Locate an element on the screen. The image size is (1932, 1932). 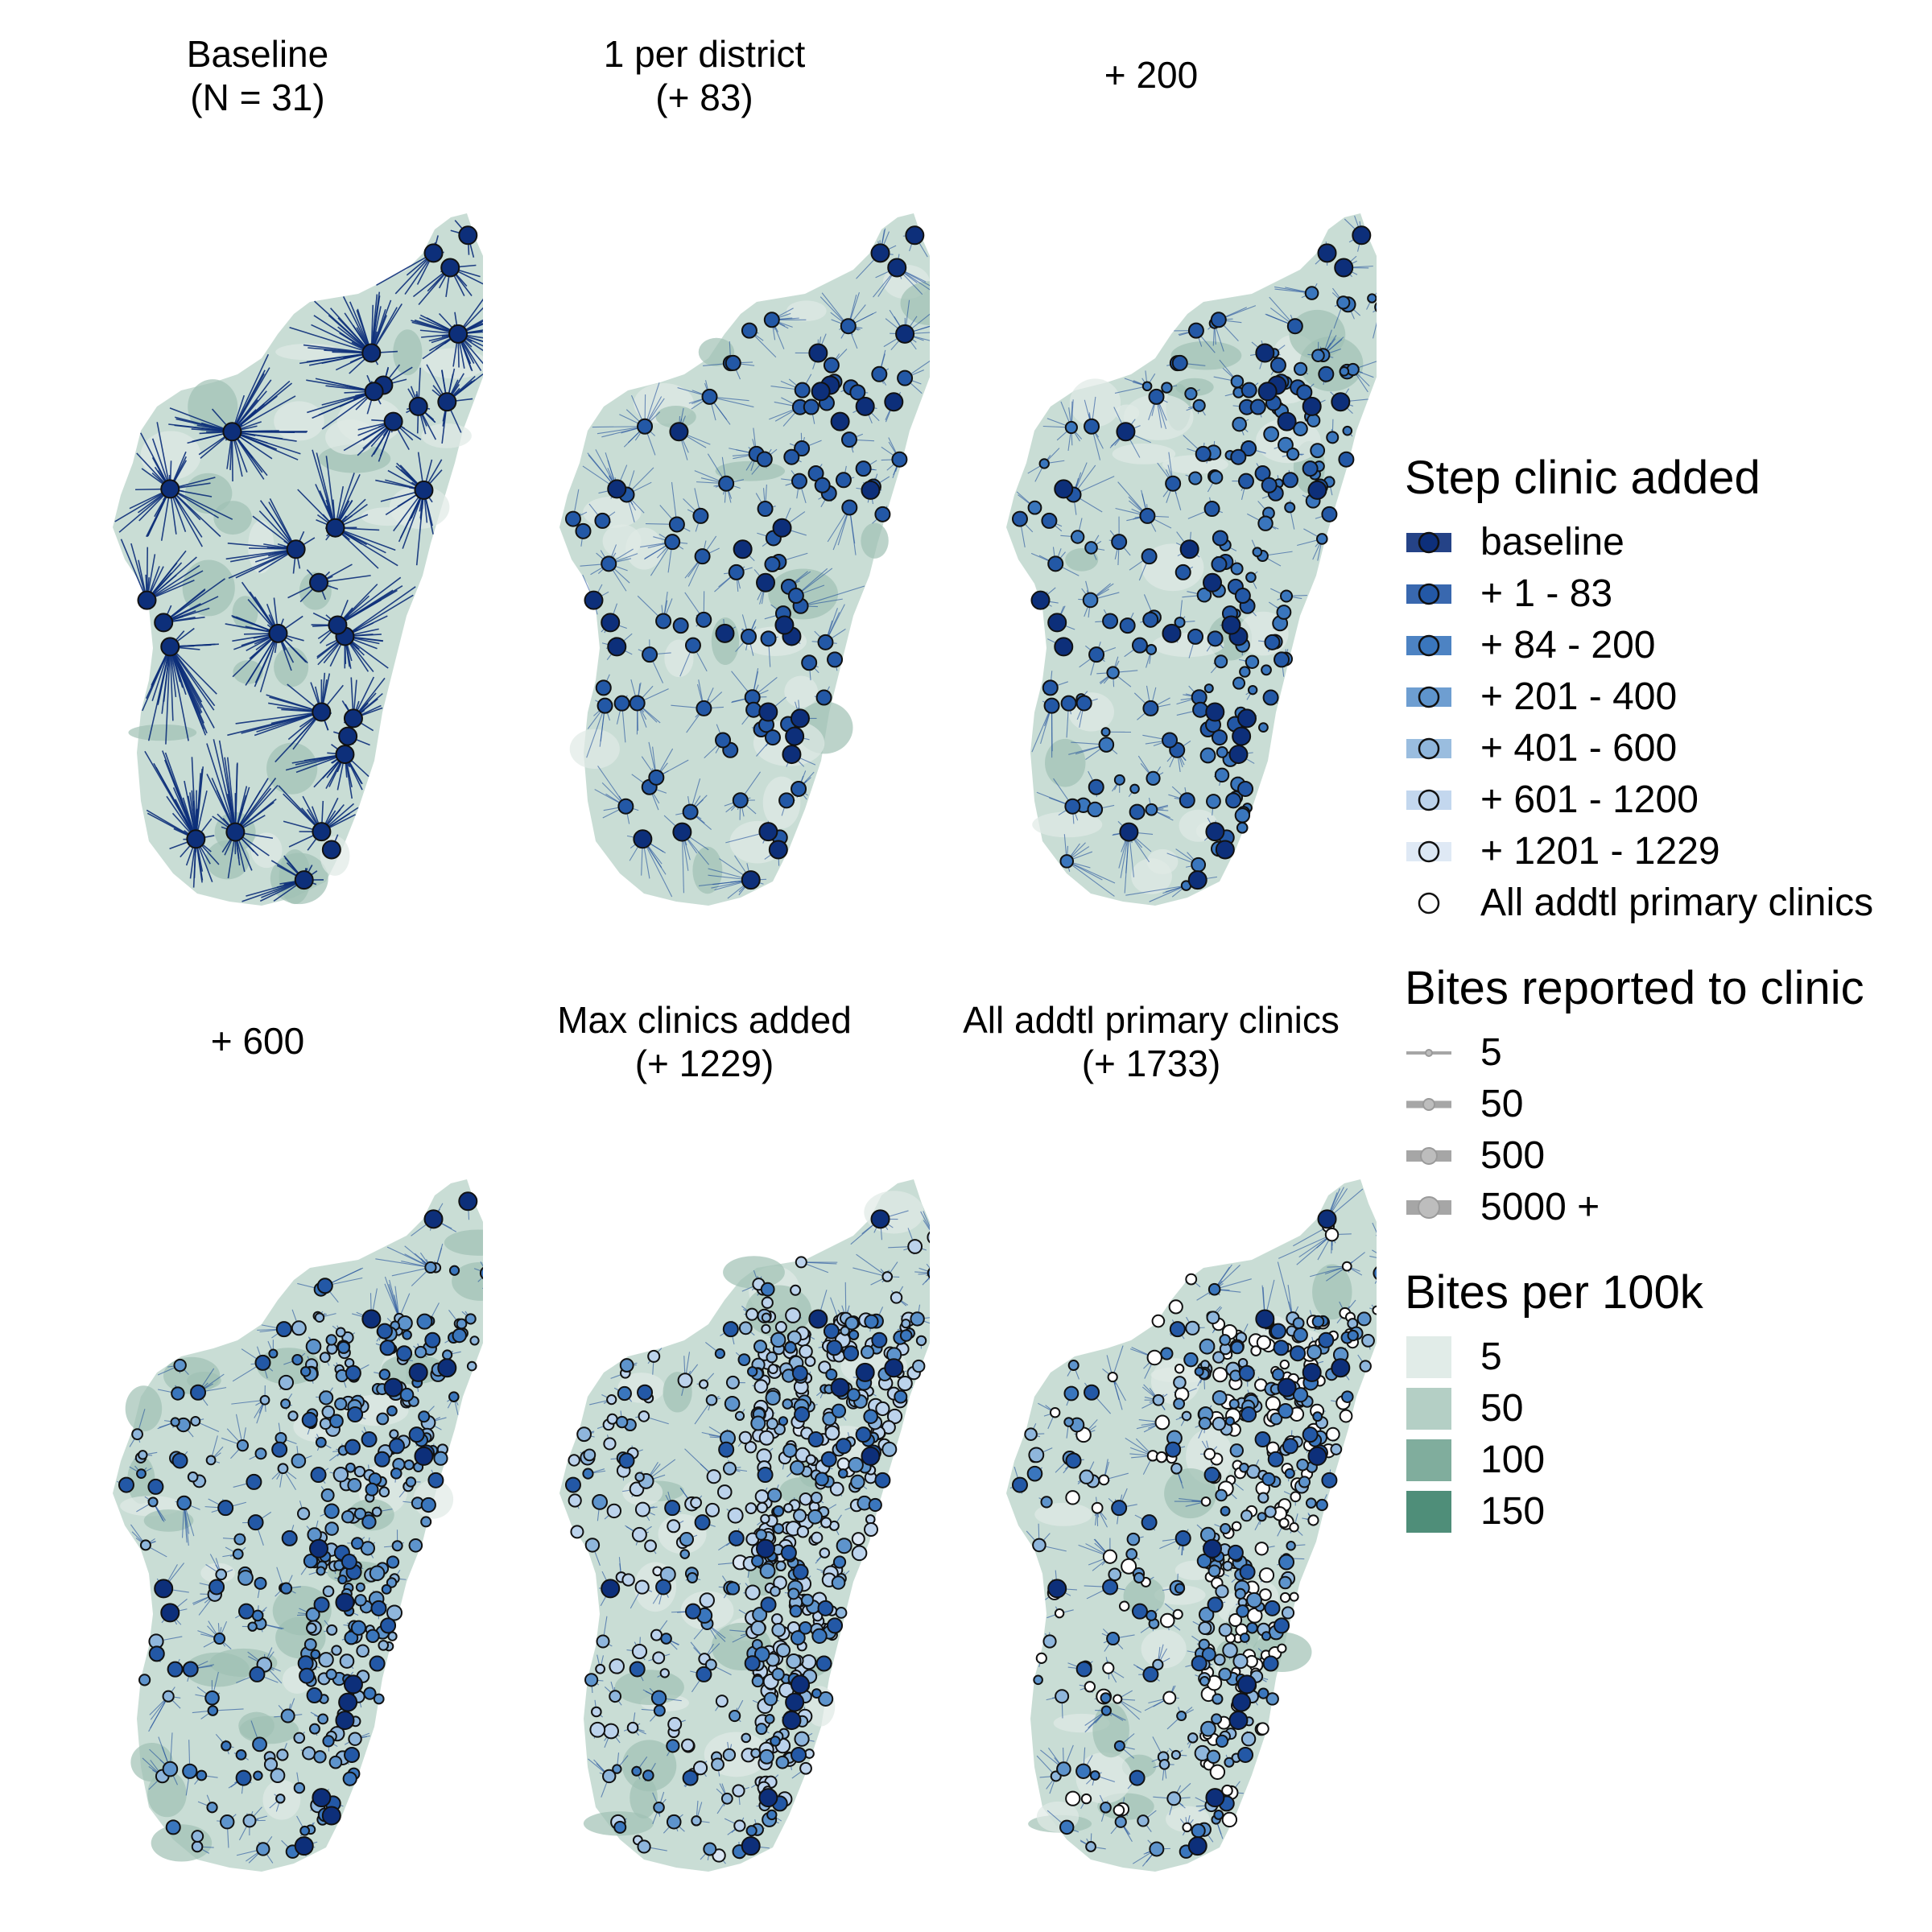
panel-title: + 200 is located at coordinates (1151, 75).